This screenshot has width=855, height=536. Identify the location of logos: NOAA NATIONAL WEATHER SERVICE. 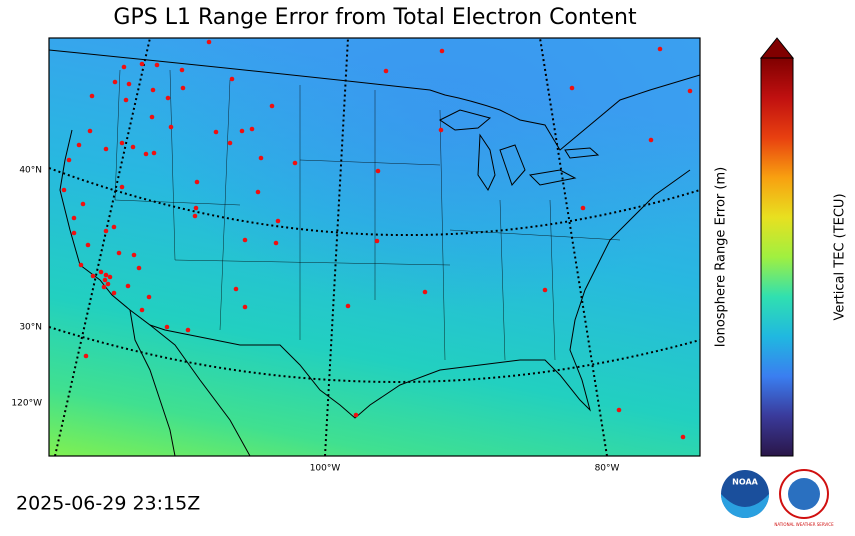
(777, 498).